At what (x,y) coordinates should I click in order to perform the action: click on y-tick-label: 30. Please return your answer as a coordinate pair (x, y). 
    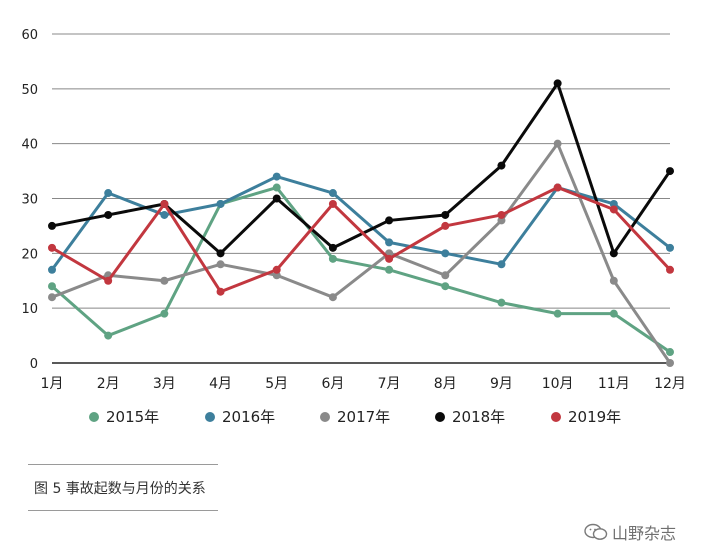
    Looking at the image, I should click on (29, 200).